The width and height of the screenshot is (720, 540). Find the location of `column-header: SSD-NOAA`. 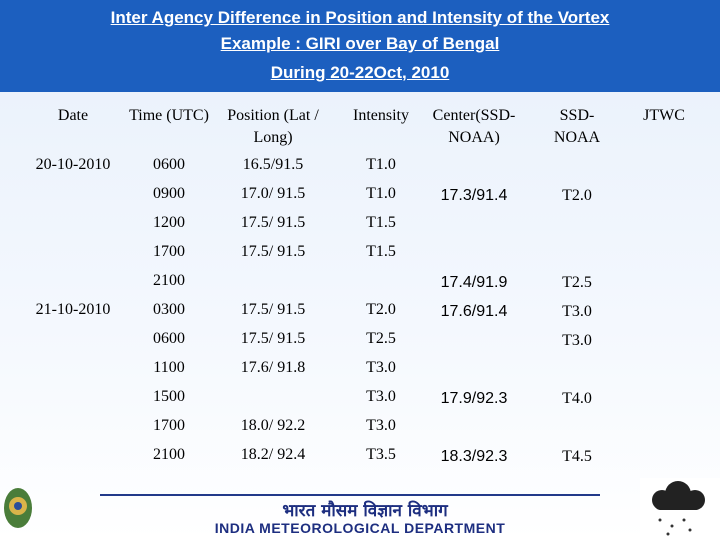

column-header: SSD-NOAA is located at coordinates (577, 126).